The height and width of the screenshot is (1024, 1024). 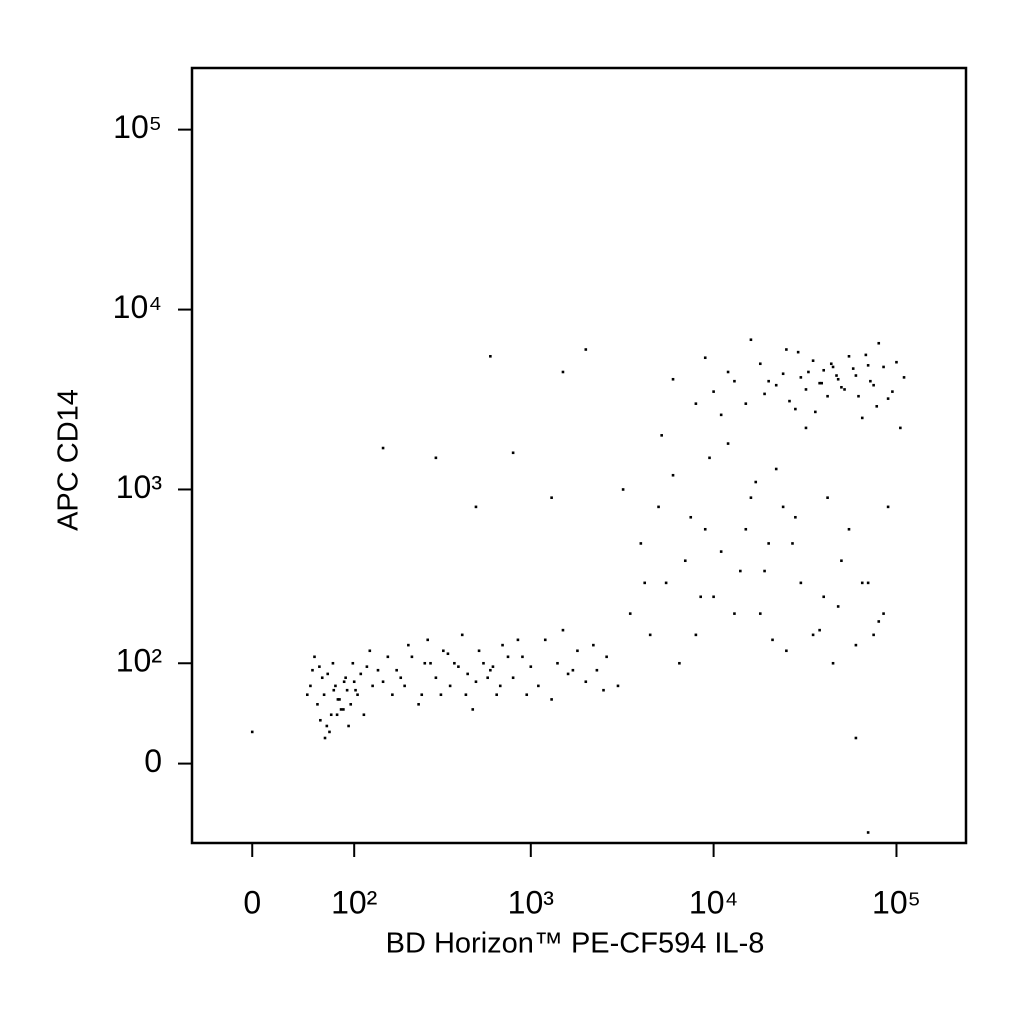 I want to click on y-tick-label: 10⁴, so click(x=137, y=307).